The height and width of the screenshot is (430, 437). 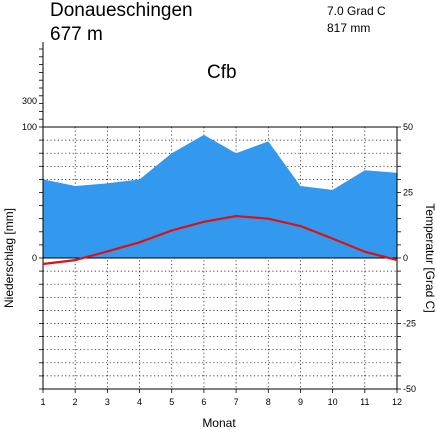 I want to click on month-tick-label: 2, so click(x=75, y=402).